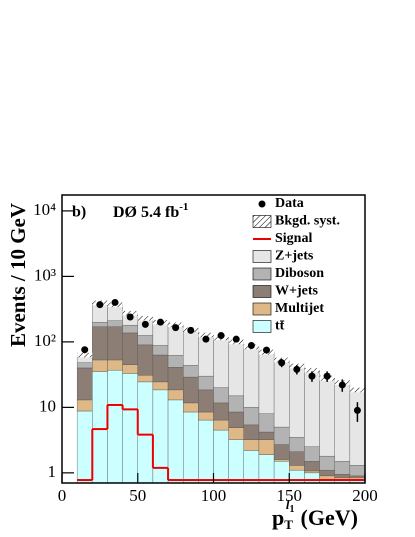 The image size is (415, 537). What do you see at coordinates (299, 308) in the screenshot?
I see `legend-label: Multijet` at bounding box center [299, 308].